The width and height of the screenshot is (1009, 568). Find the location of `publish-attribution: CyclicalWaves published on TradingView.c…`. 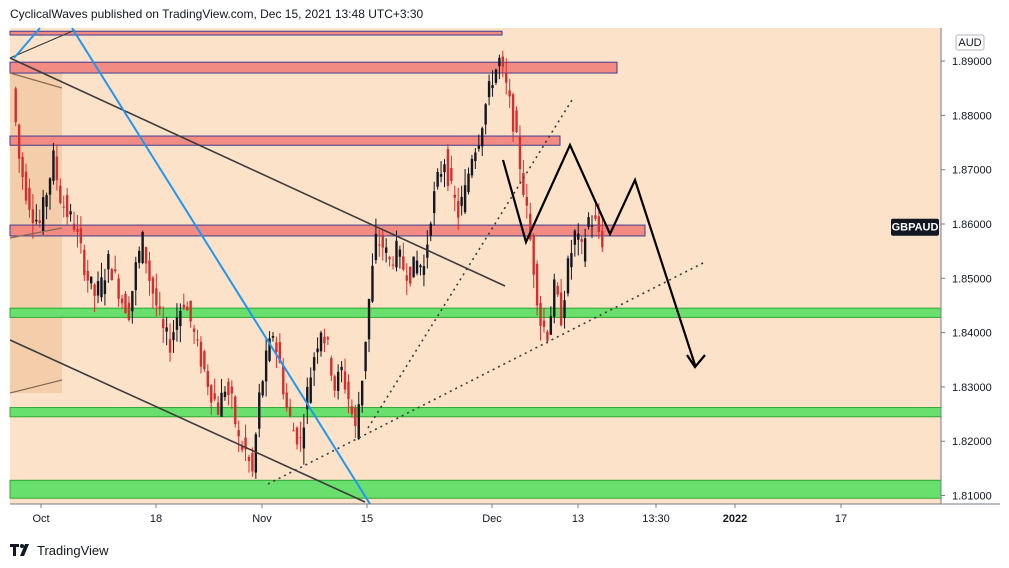

publish-attribution: CyclicalWaves published on TradingView.c… is located at coordinates (217, 14).